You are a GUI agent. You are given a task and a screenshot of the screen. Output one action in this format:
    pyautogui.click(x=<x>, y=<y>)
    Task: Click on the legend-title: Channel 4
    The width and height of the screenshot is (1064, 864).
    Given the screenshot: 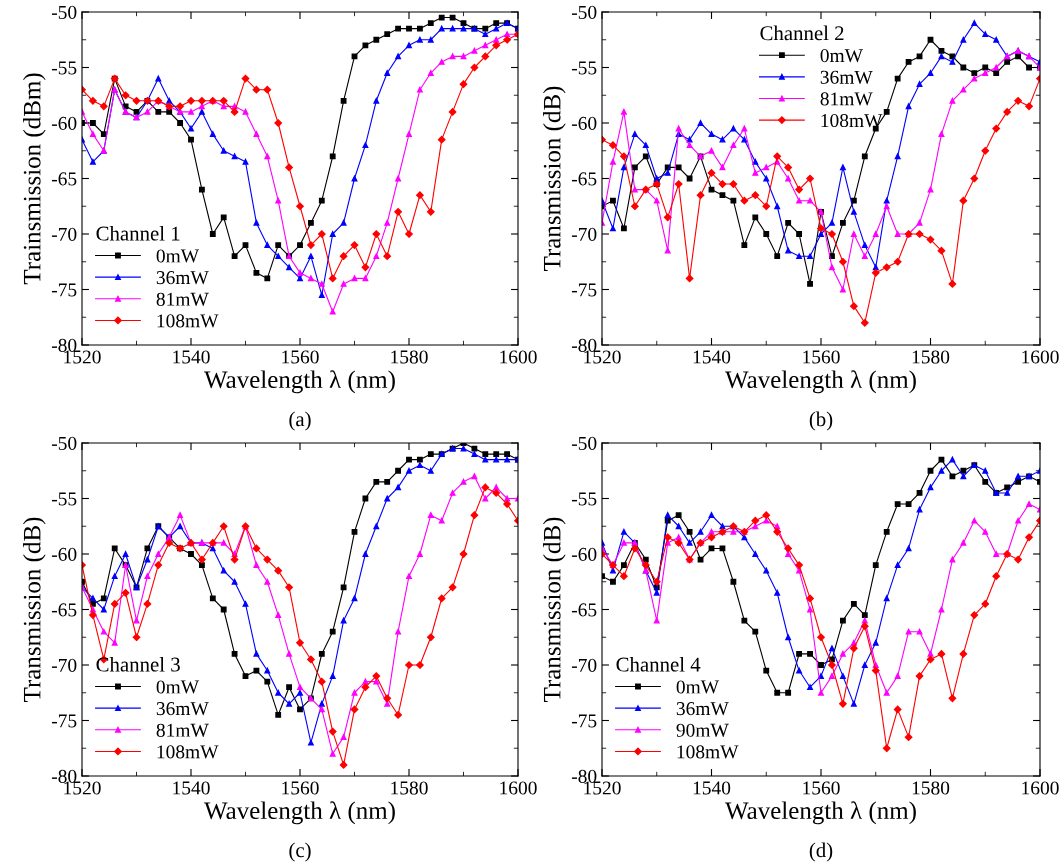 What is the action you would take?
    pyautogui.click(x=658, y=664)
    